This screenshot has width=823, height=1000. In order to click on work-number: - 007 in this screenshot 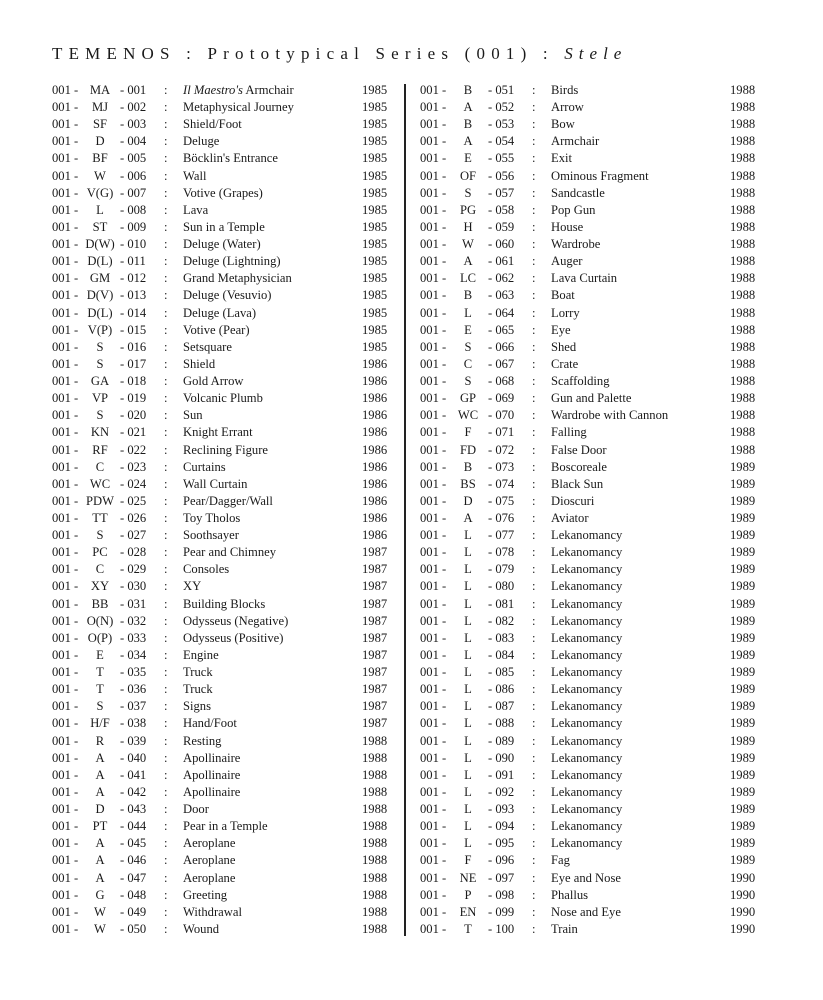, I will do `click(133, 192)`.